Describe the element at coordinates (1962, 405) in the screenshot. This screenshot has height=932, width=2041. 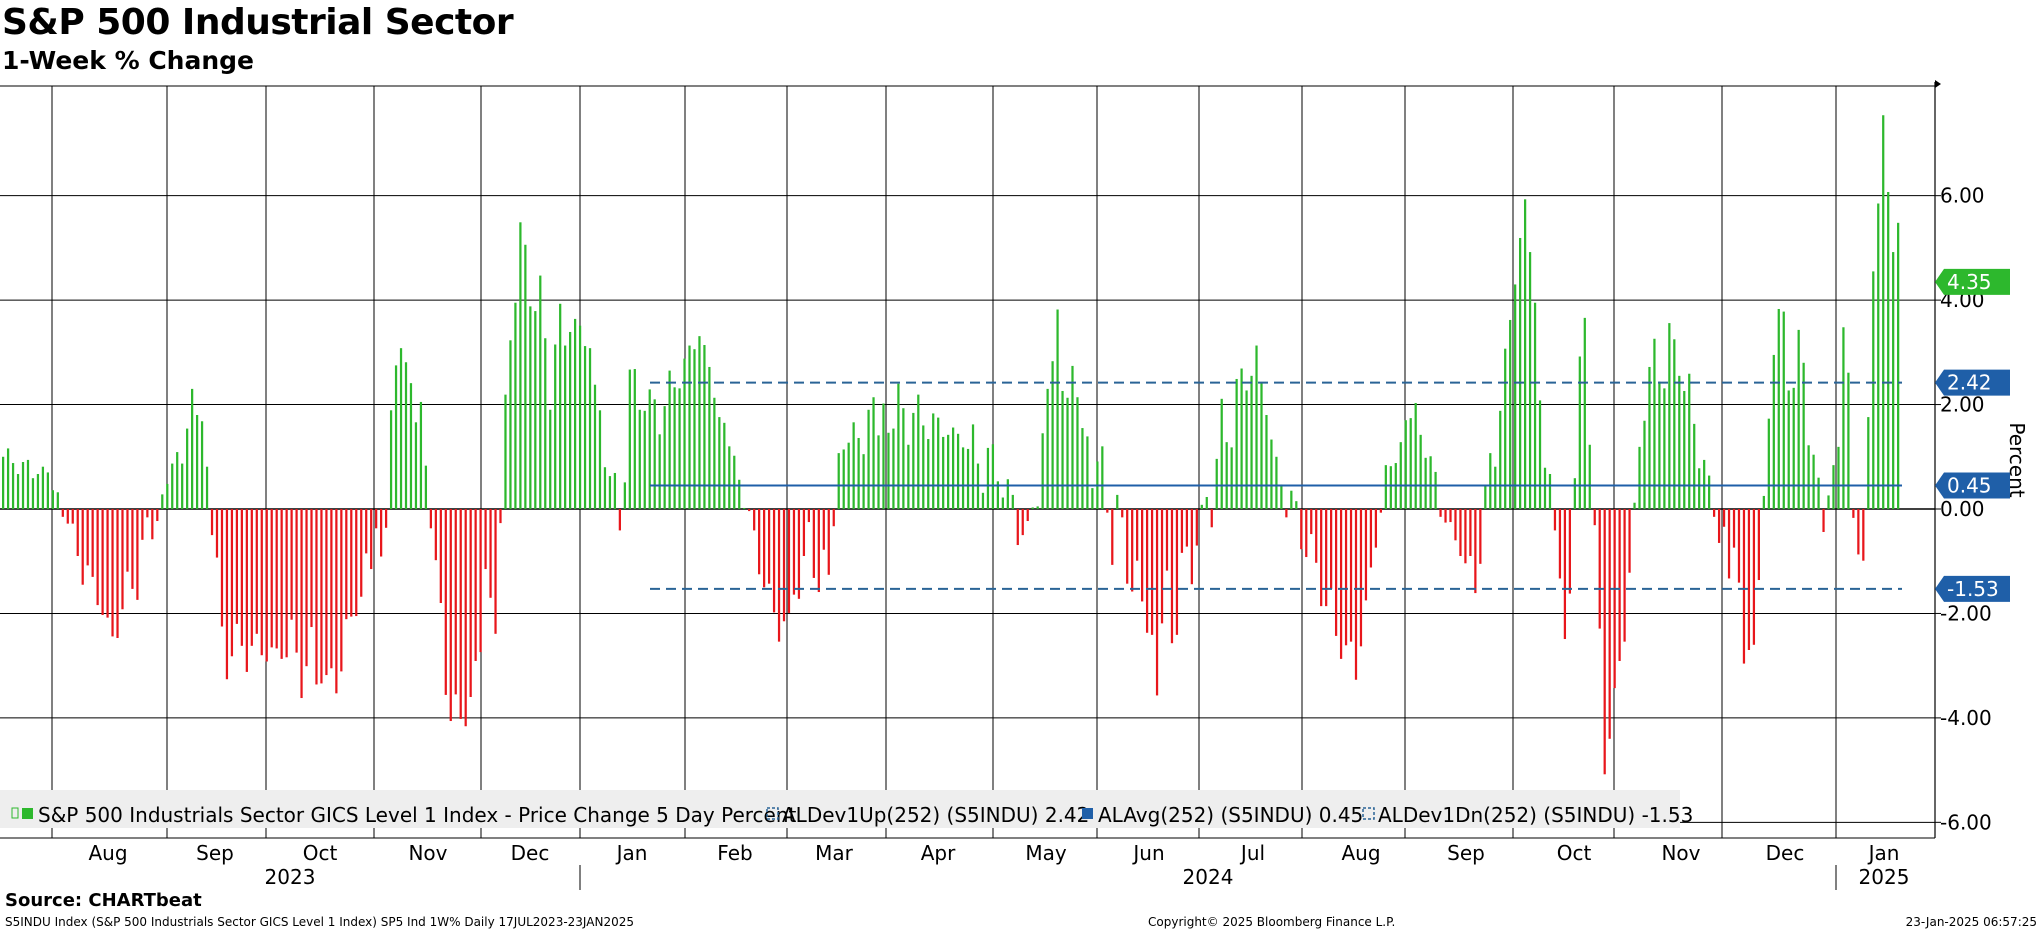
I see `y-tick-label: 2.00` at that location.